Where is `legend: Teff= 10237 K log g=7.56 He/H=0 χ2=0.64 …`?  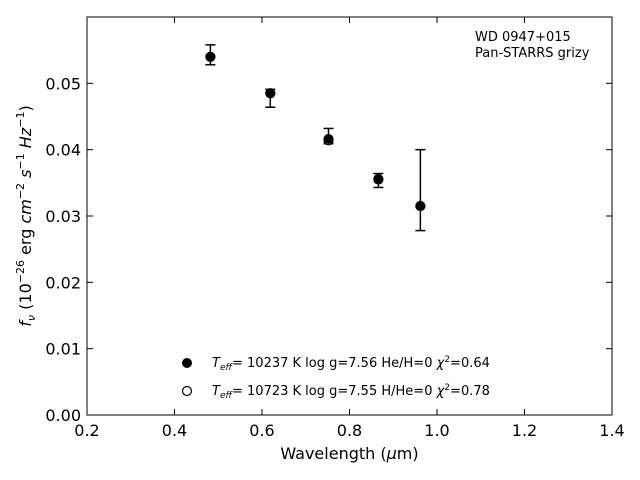 legend: Teff= 10237 K log g=7.56 He/H=0 χ2=0.64 … is located at coordinates (335, 378).